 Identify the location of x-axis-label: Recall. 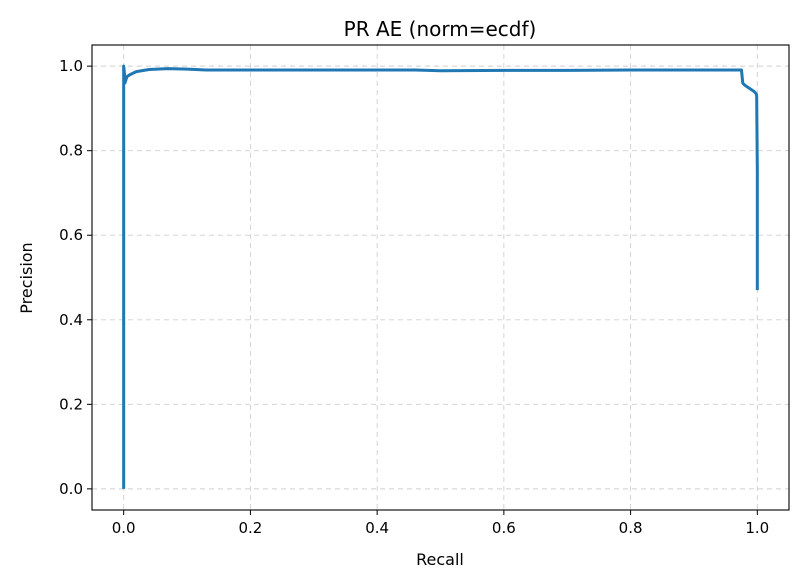
(440, 559).